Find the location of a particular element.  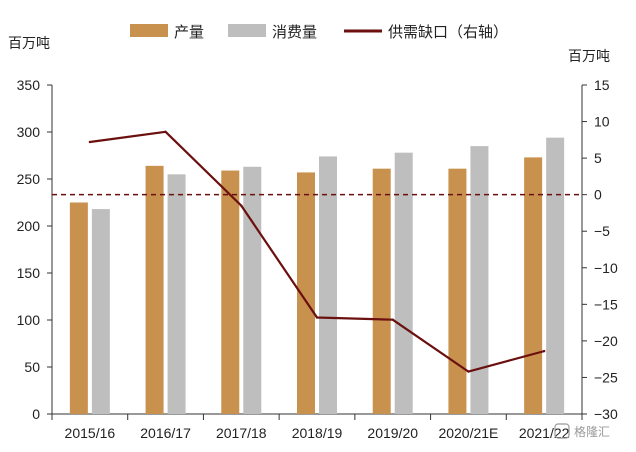

x-axis-tick-label: 2017/18 is located at coordinates (241, 433).